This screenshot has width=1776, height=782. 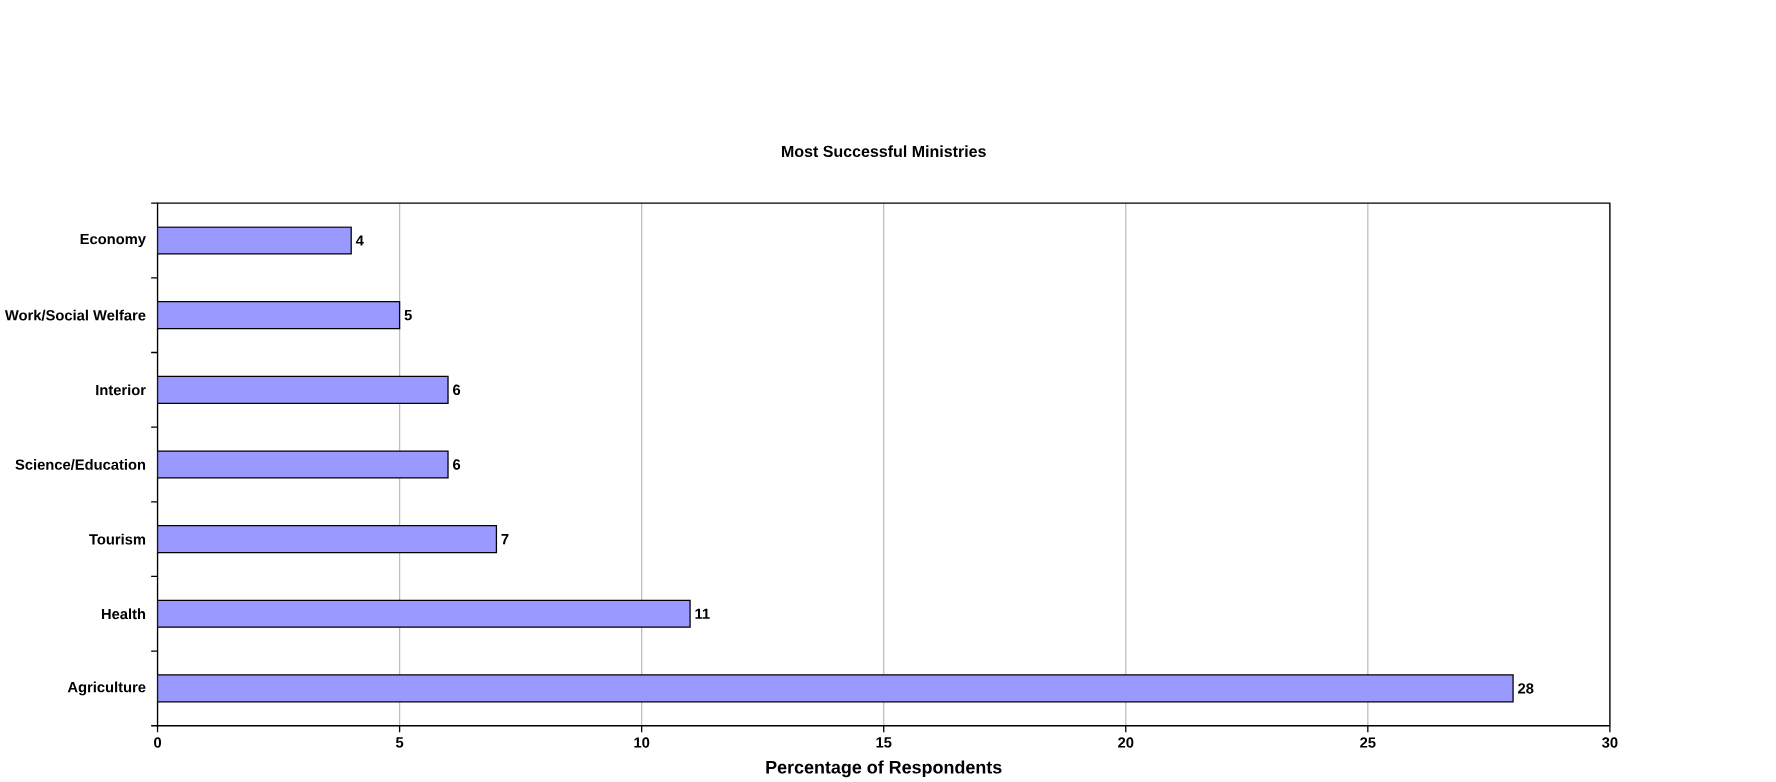 I want to click on x-axis-title: Percentage of Respondents, so click(x=884, y=769).